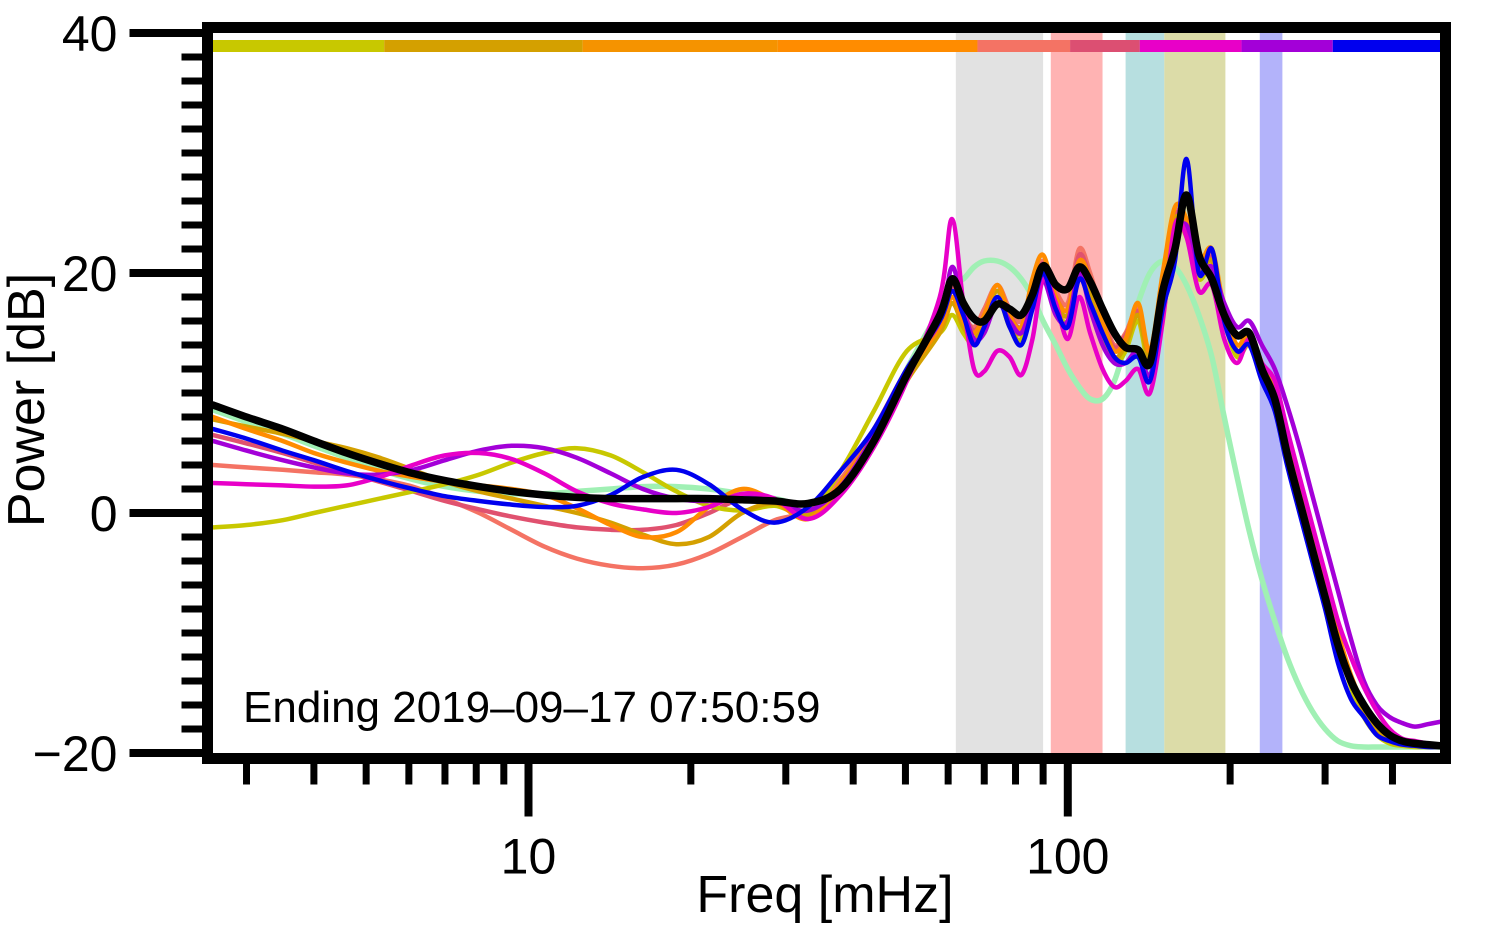  What do you see at coordinates (529, 857) in the screenshot?
I see `x-tick-label: 10` at bounding box center [529, 857].